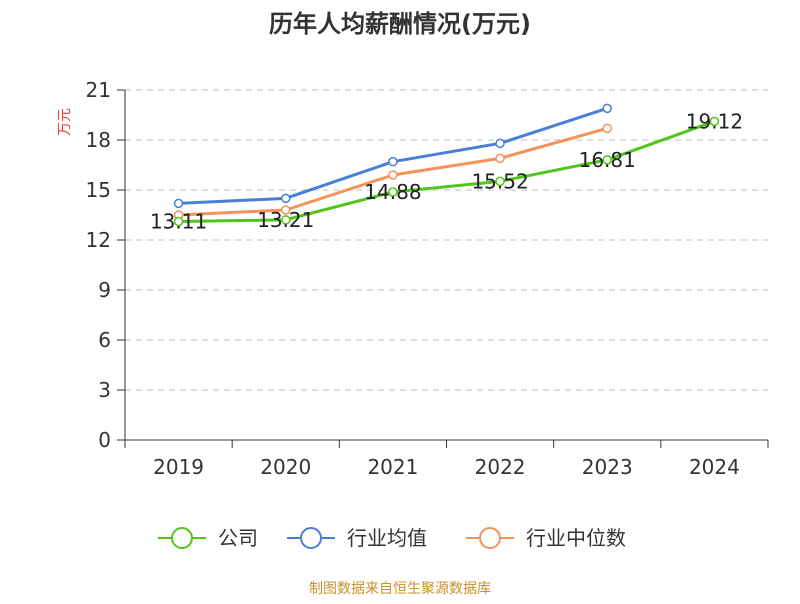 Image resolution: width=800 pixels, height=604 pixels. I want to click on series-layer, so click(446, 165).